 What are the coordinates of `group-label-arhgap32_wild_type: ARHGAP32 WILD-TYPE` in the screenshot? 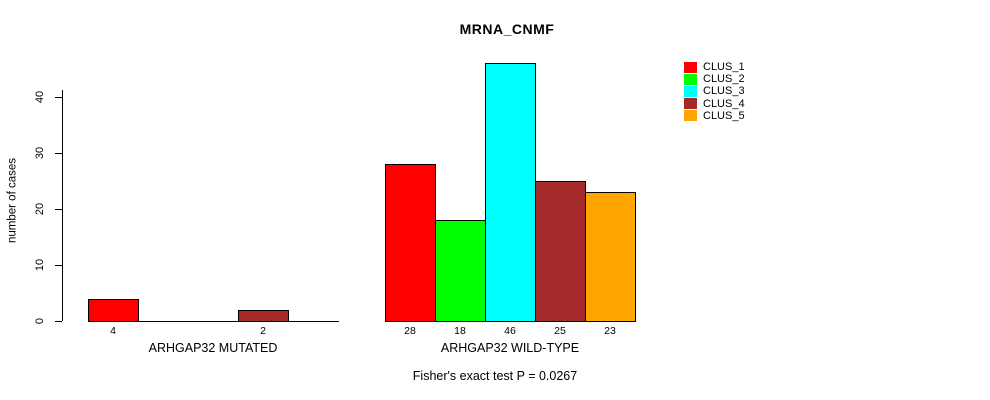 It's located at (510, 348).